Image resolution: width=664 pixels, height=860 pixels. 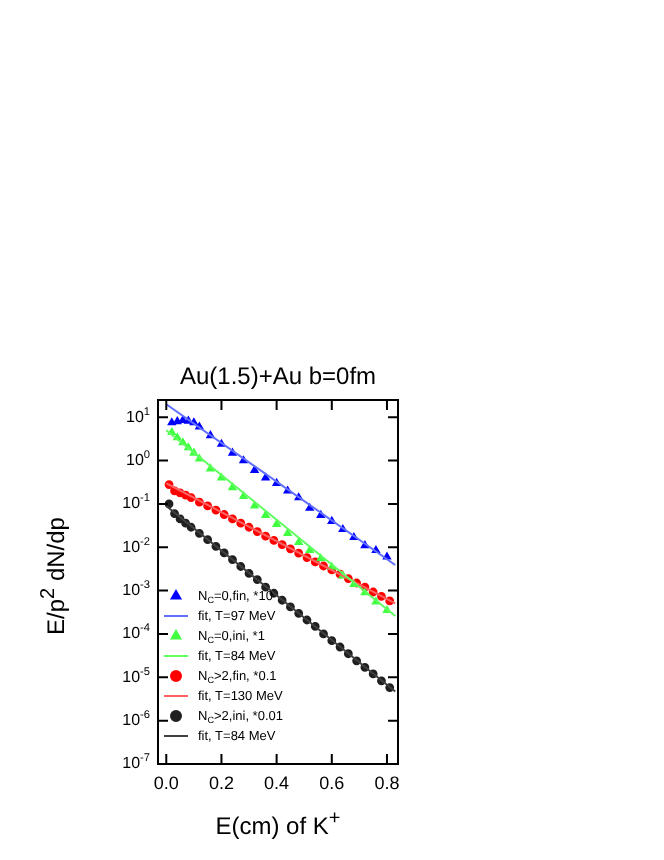 What do you see at coordinates (278, 376) in the screenshot?
I see `chart-title: Au(1.5)+Au b=0fm` at bounding box center [278, 376].